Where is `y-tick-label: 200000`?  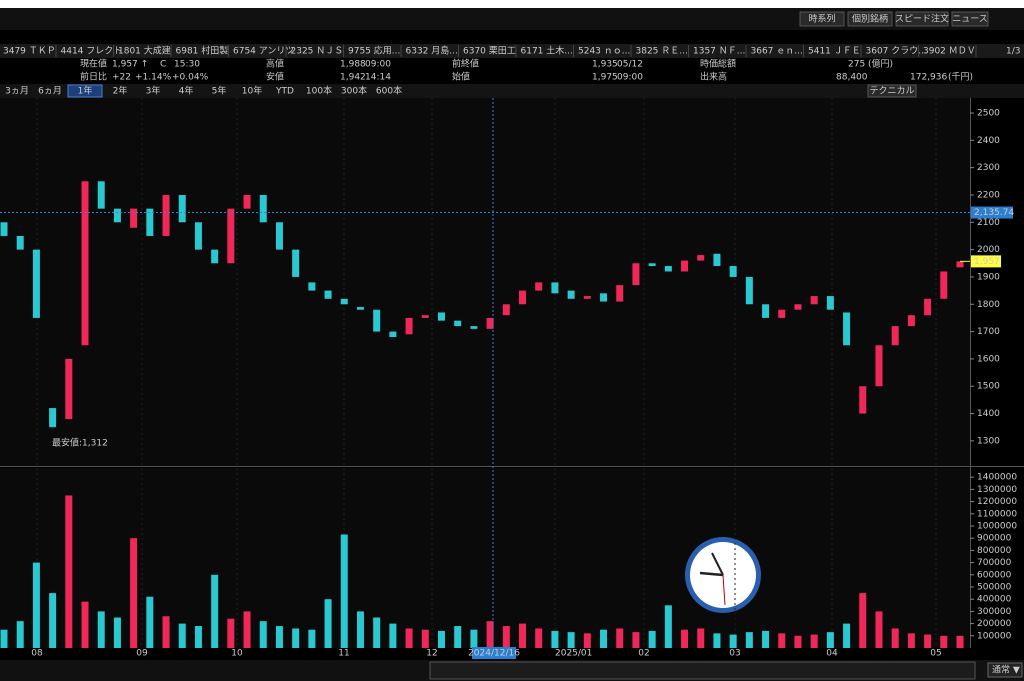
y-tick-label: 200000 is located at coordinates (994, 624).